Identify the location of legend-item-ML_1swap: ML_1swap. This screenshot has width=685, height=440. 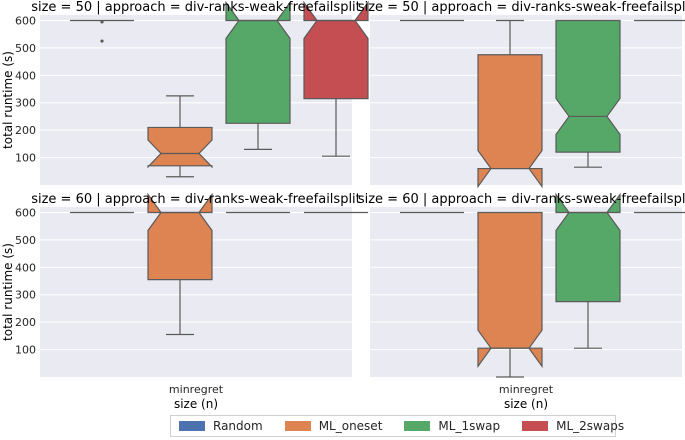
(452, 426).